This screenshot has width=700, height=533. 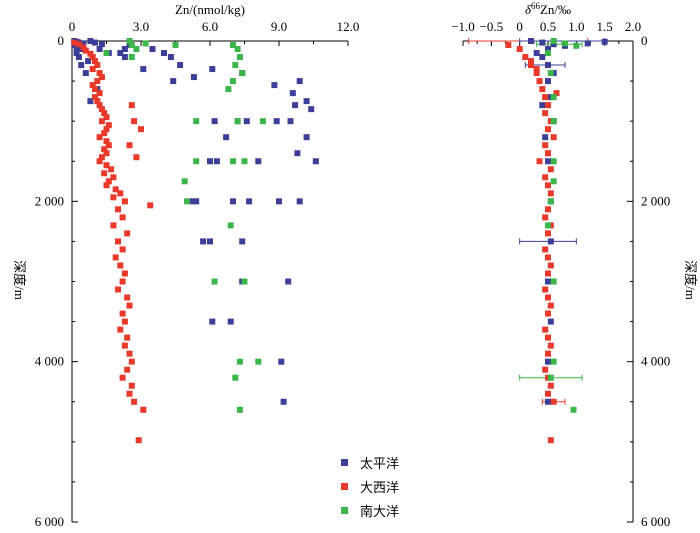 What do you see at coordinates (49, 521) in the screenshot?
I see `p1-y-tick-label: 6 000` at bounding box center [49, 521].